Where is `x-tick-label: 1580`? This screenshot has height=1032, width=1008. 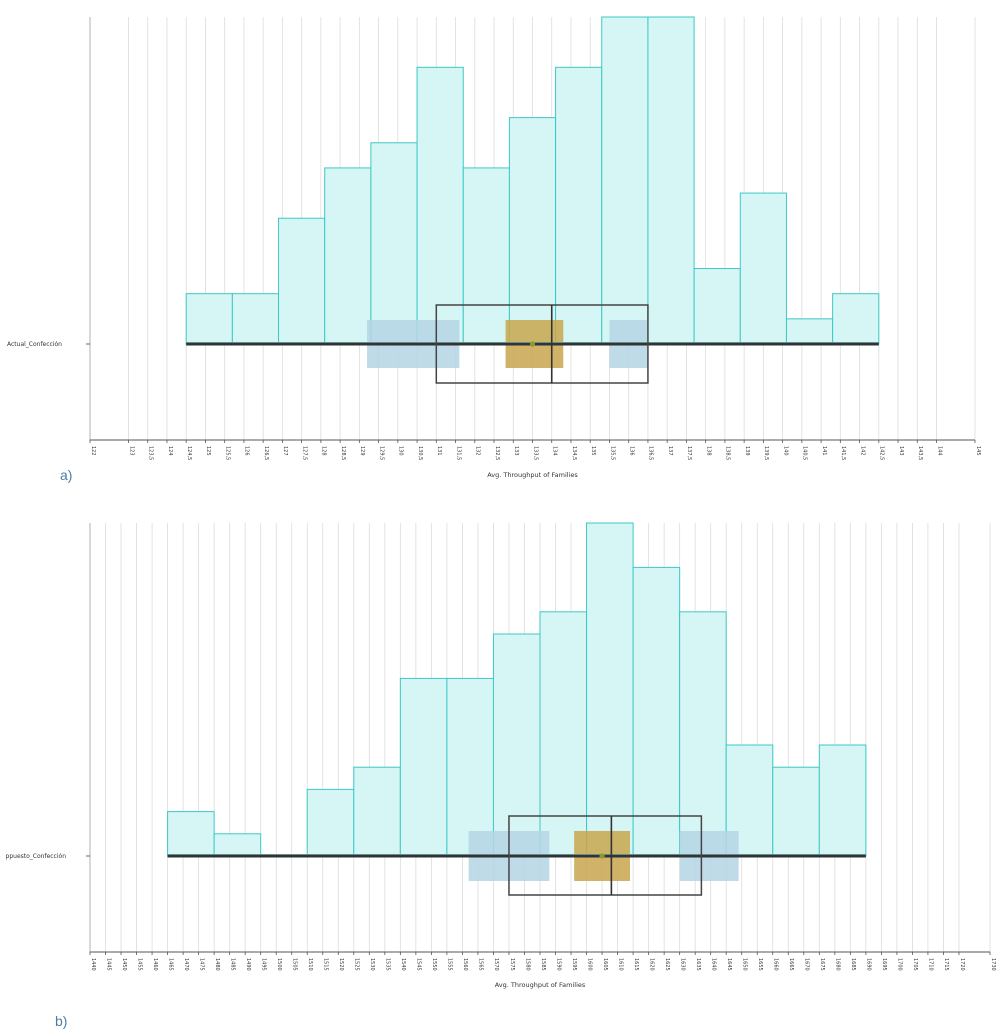 x-tick-label: 1580 is located at coordinates (527, 964).